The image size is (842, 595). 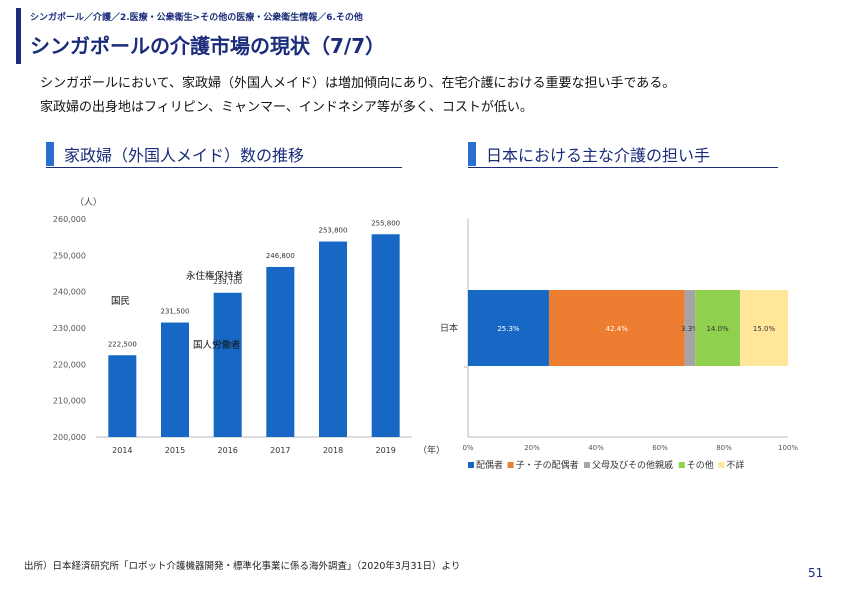 I want to click on legend-label: 配偶者, so click(x=489, y=465).